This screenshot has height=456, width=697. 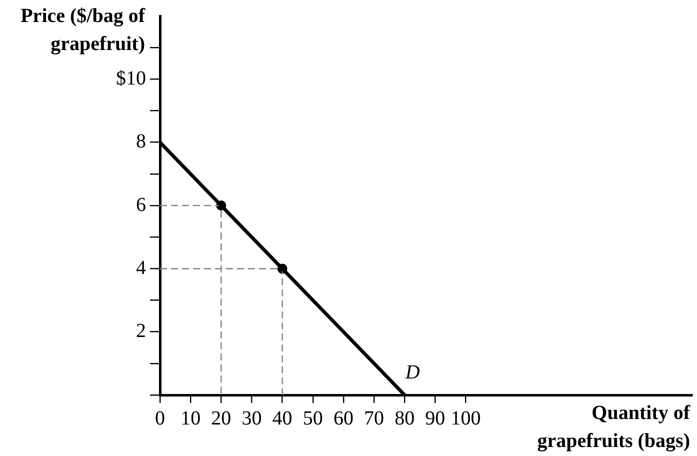 What do you see at coordinates (282, 418) in the screenshot?
I see `x-tick-label: 40` at bounding box center [282, 418].